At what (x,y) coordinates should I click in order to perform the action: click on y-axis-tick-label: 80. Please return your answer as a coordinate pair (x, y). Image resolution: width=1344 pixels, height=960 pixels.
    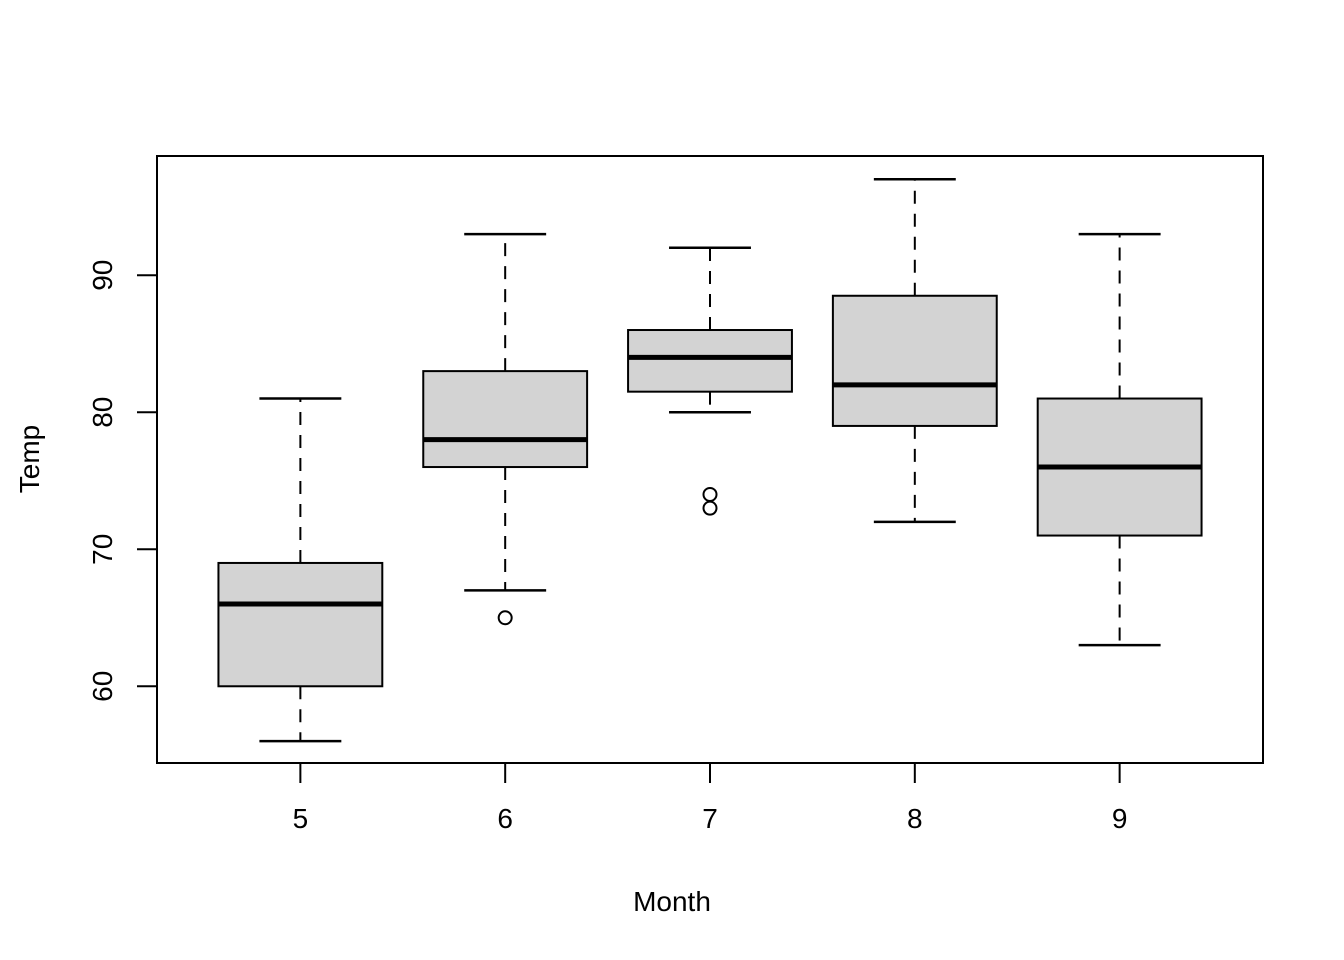
    Looking at the image, I should click on (102, 412).